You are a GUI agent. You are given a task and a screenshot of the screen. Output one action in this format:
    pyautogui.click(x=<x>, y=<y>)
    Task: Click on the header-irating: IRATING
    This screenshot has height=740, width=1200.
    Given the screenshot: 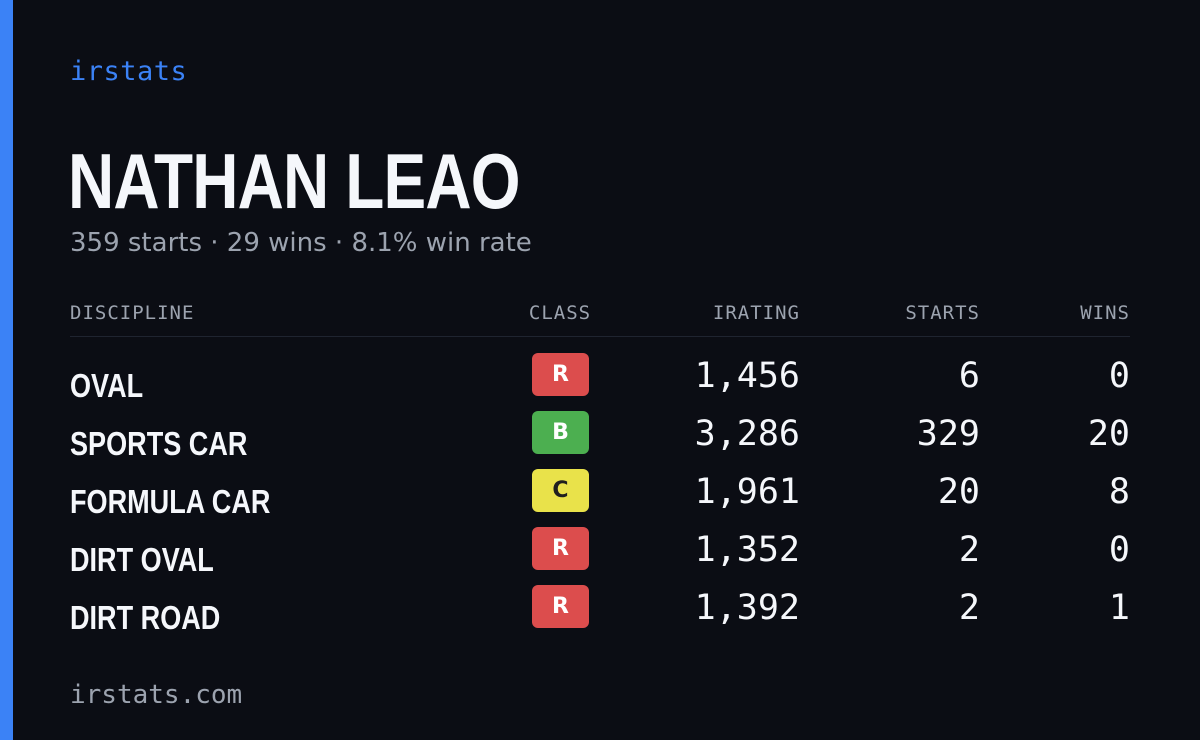 What is the action you would take?
    pyautogui.click(x=756, y=313)
    